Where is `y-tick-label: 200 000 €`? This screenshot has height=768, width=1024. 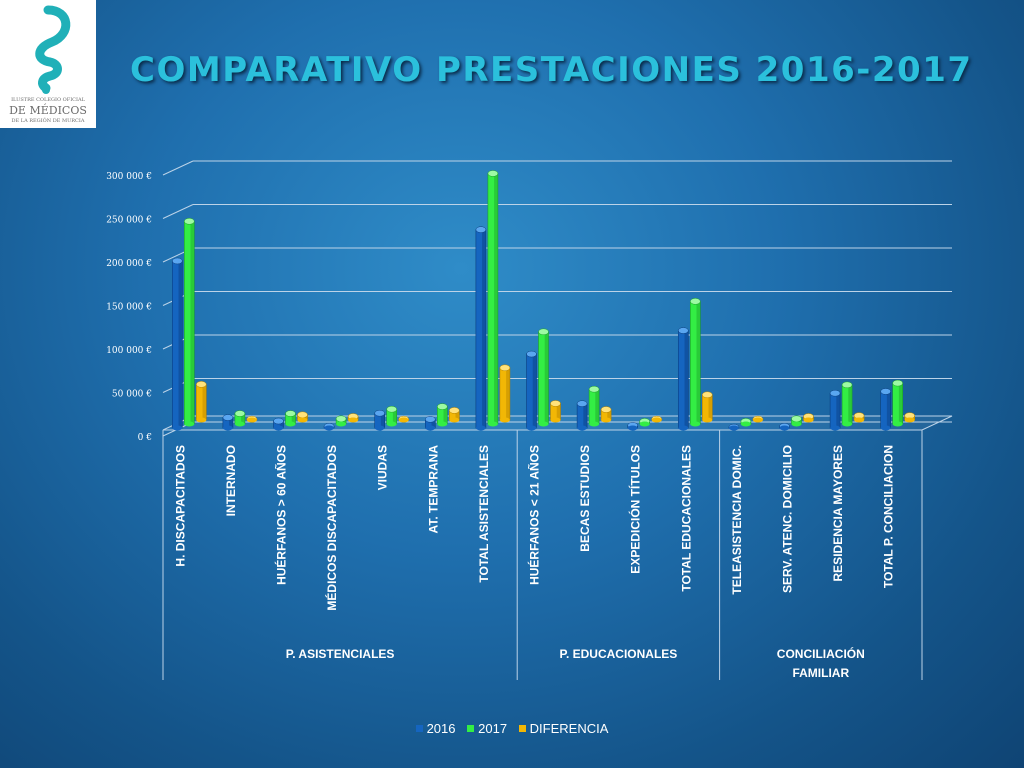 y-tick-label: 200 000 € is located at coordinates (129, 264).